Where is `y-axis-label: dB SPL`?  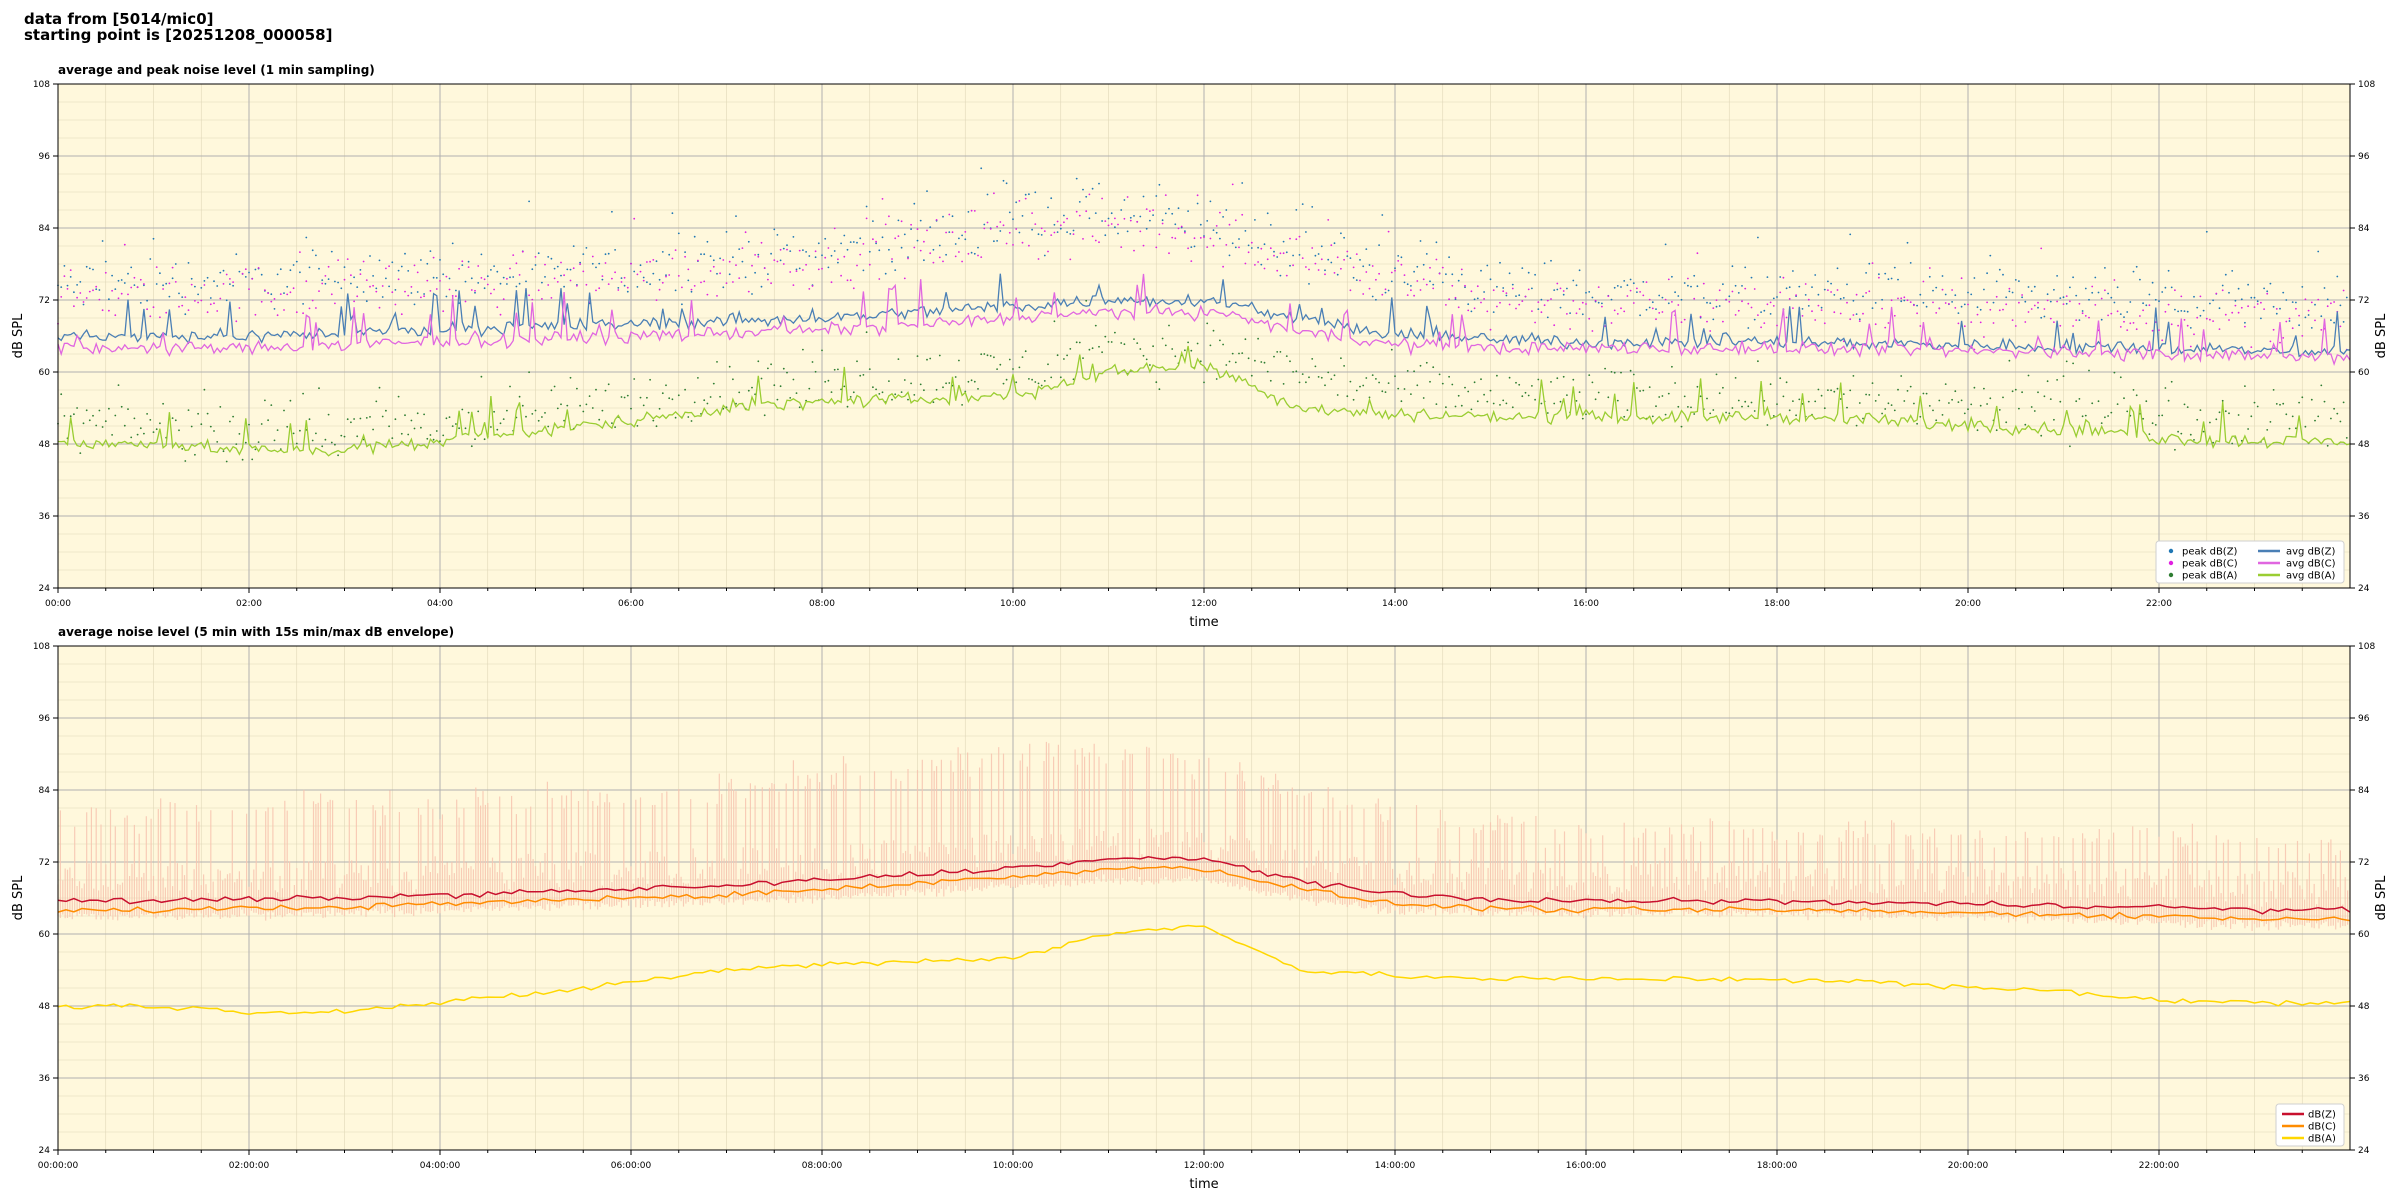
y-axis-label: dB SPL is located at coordinates (18, 897).